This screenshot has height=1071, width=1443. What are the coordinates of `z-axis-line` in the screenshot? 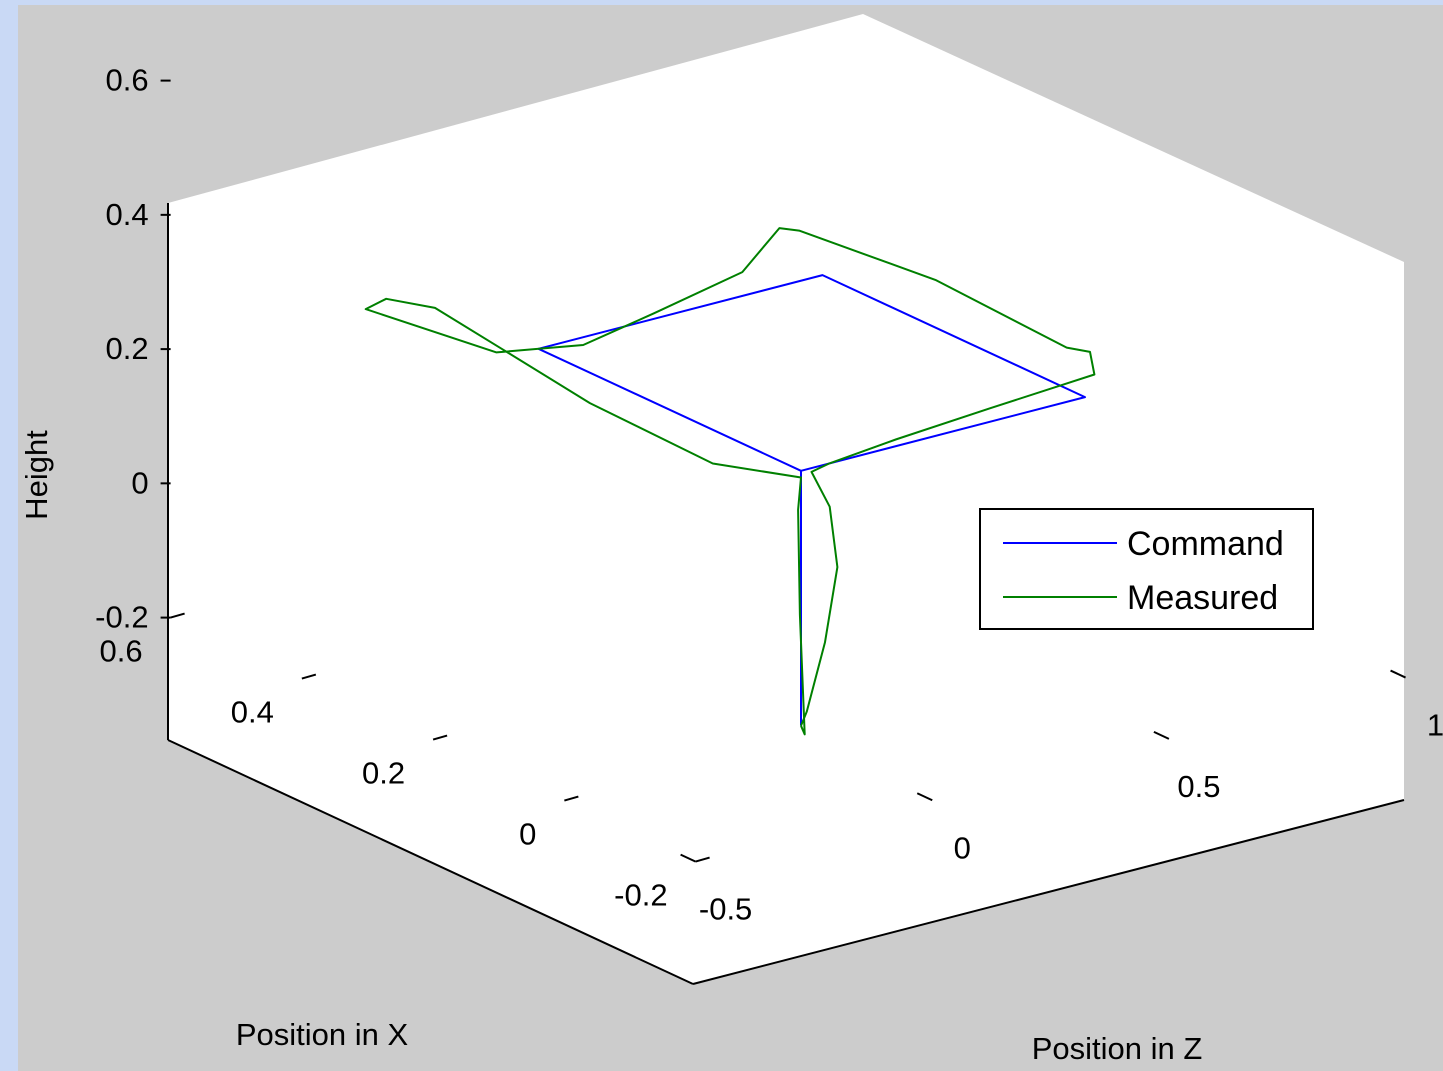 It's located at (1048, 892).